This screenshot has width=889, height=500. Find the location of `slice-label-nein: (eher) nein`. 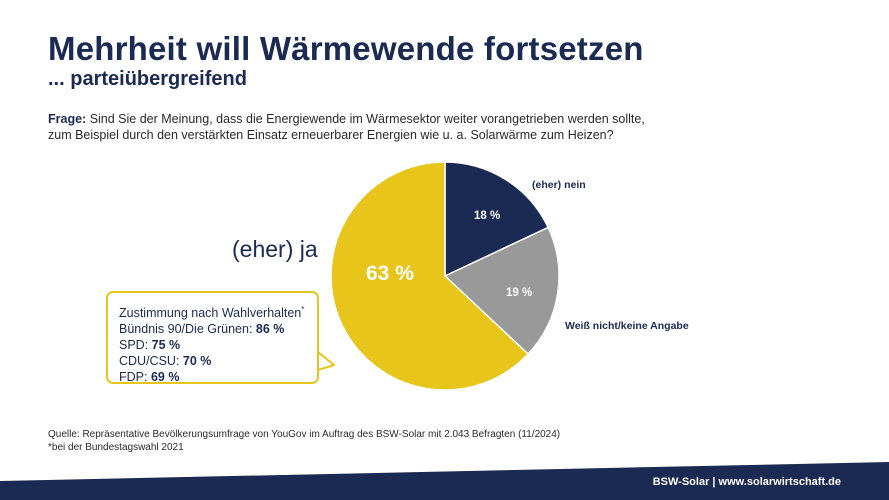

slice-label-nein: (eher) nein is located at coordinates (559, 185).